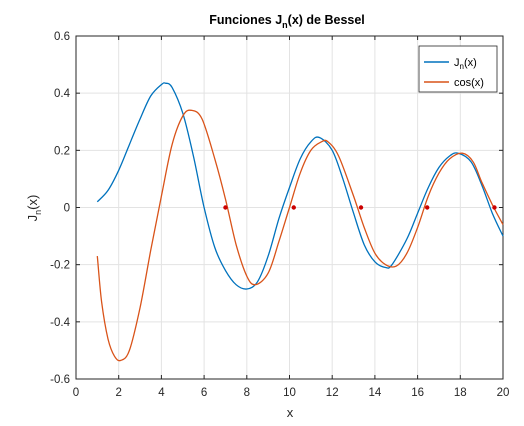 This screenshot has height=426, width=524. I want to click on x-tick-label: 12, so click(332, 393).